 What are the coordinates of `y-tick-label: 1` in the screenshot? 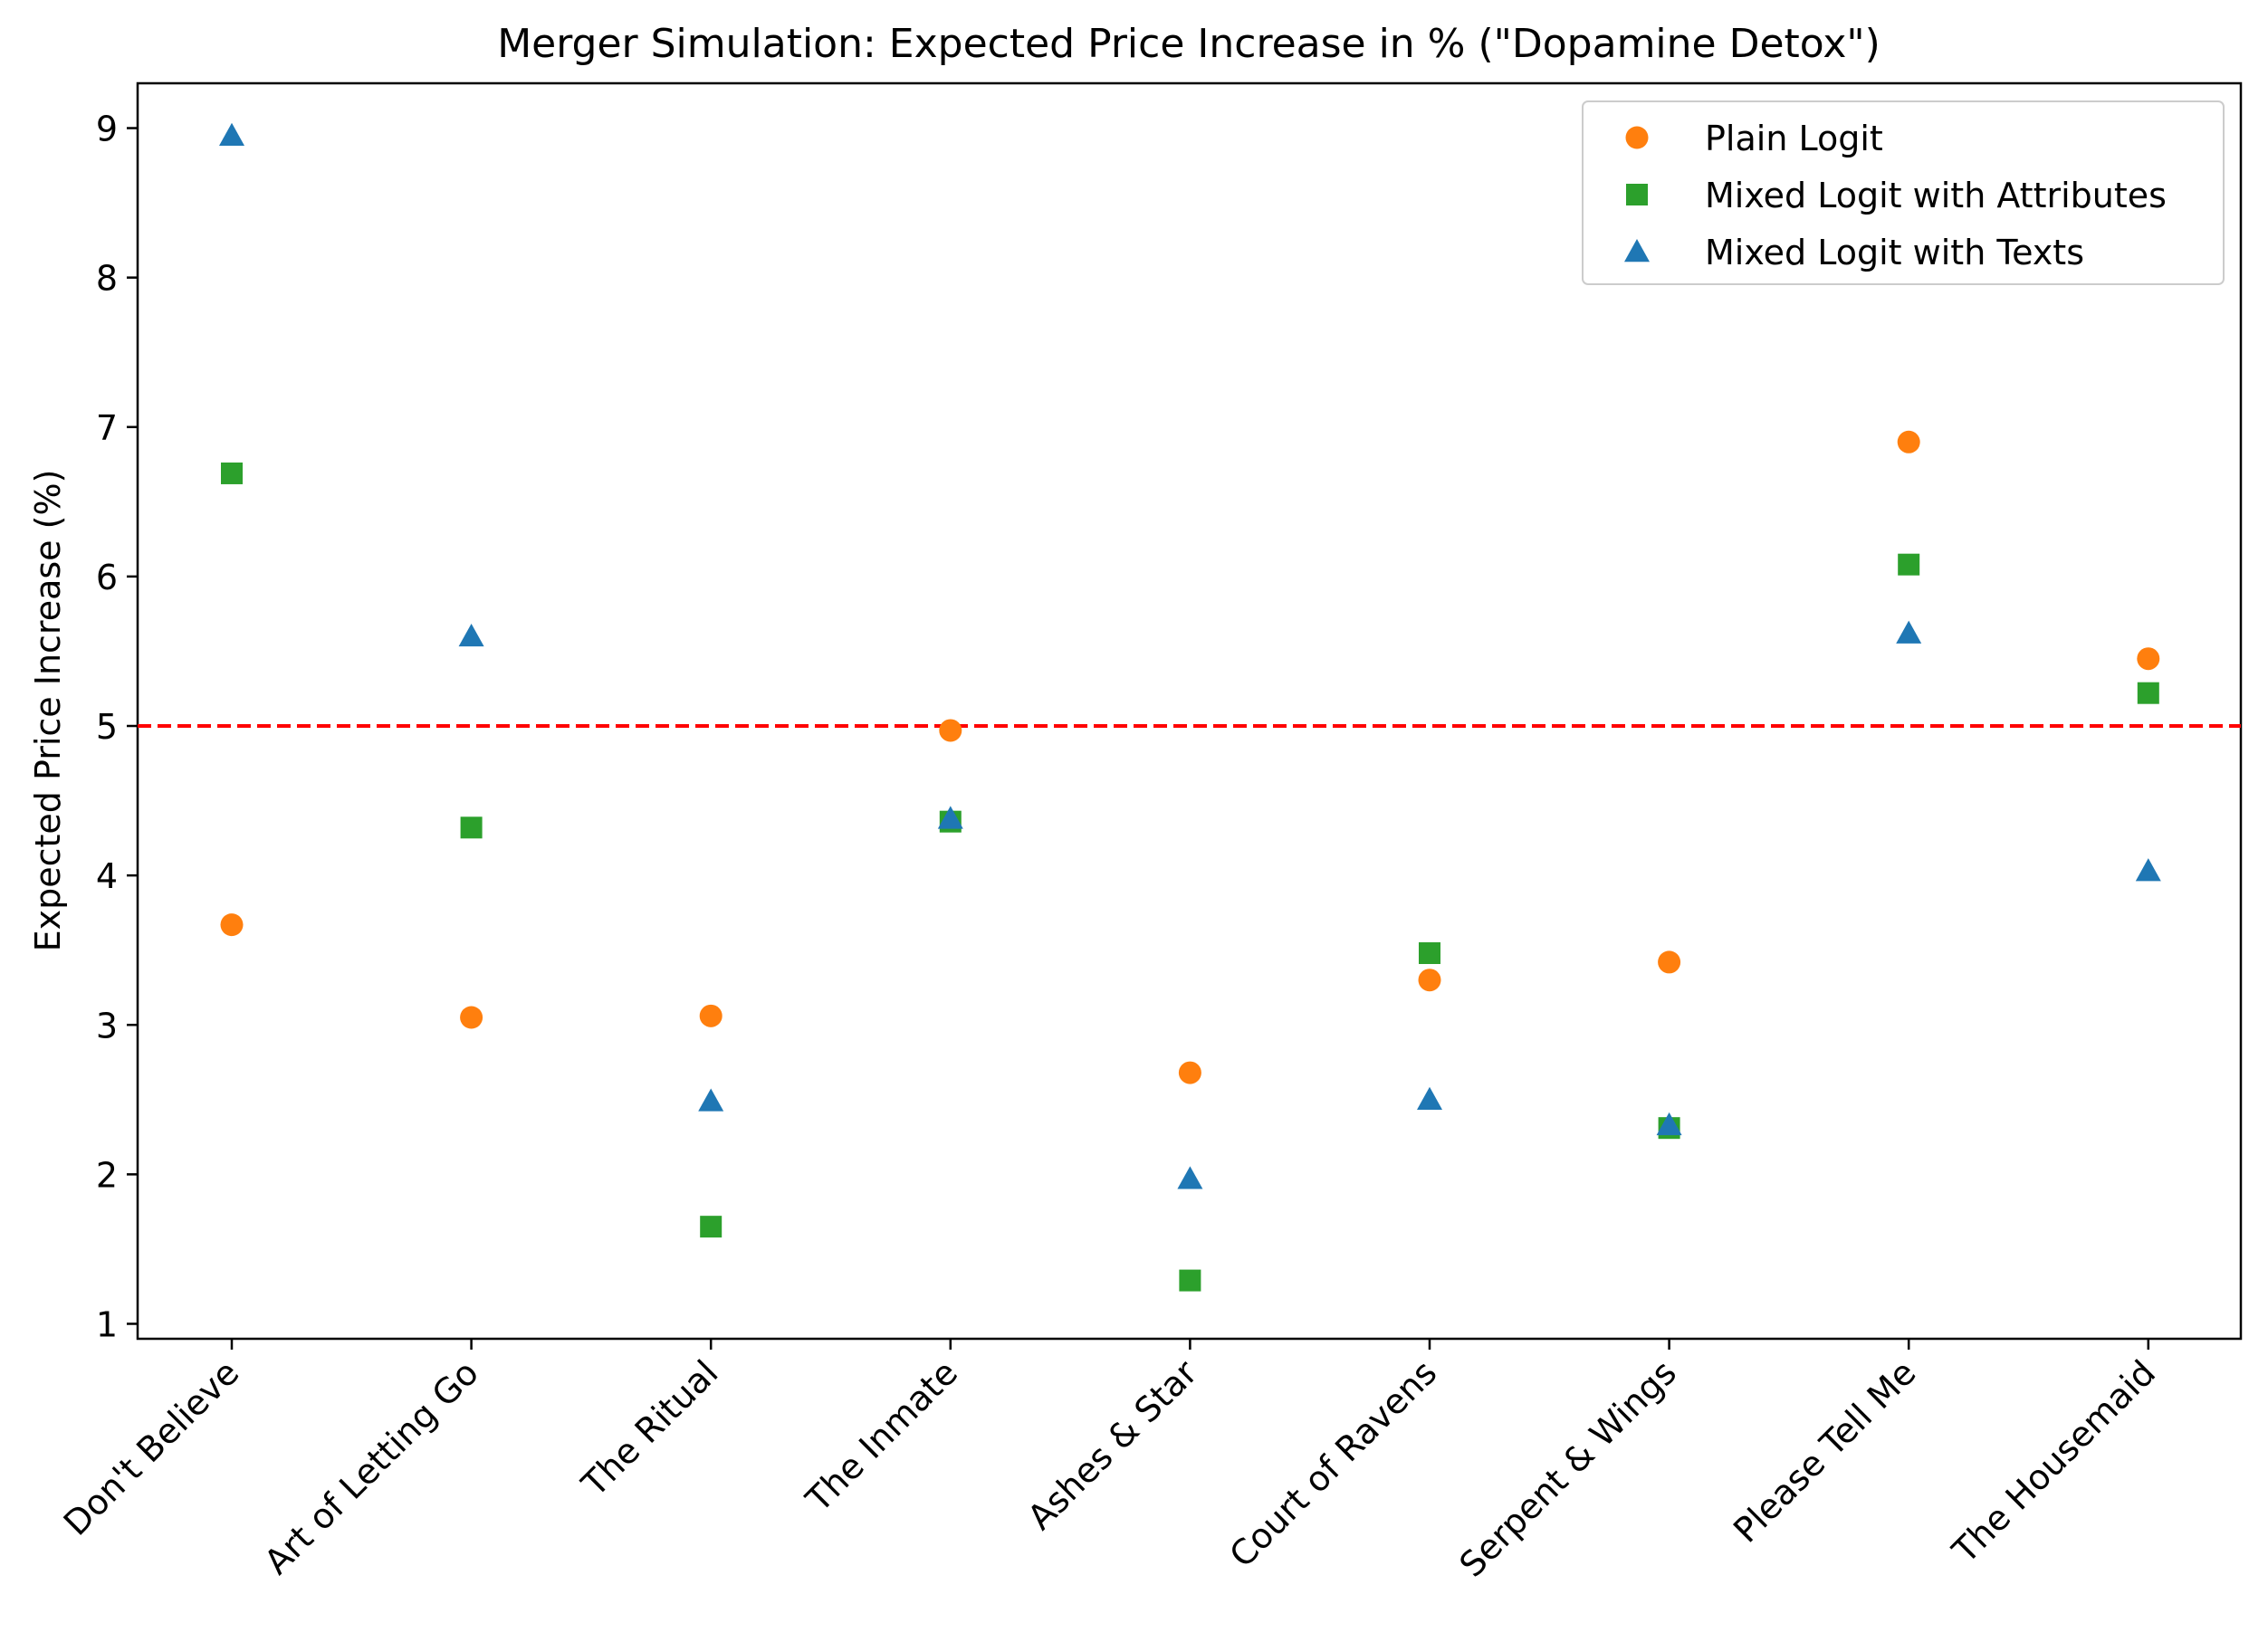 It's located at (107, 1324).